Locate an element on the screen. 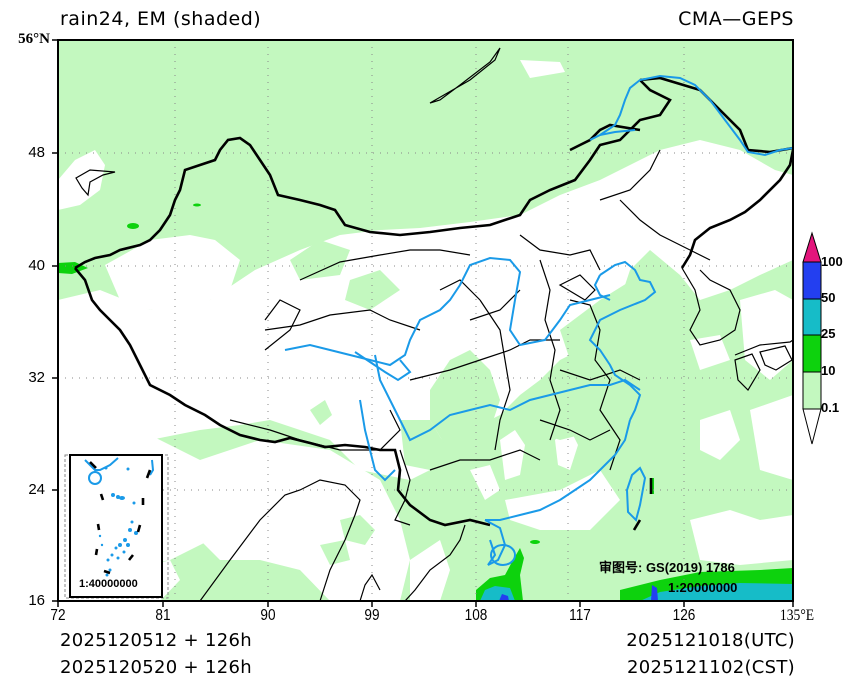  colorbar is located at coordinates (812, 338).